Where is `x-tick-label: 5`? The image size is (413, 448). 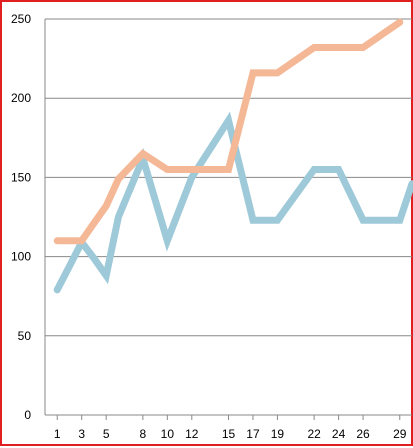 x-tick-label: 5 is located at coordinates (106, 434).